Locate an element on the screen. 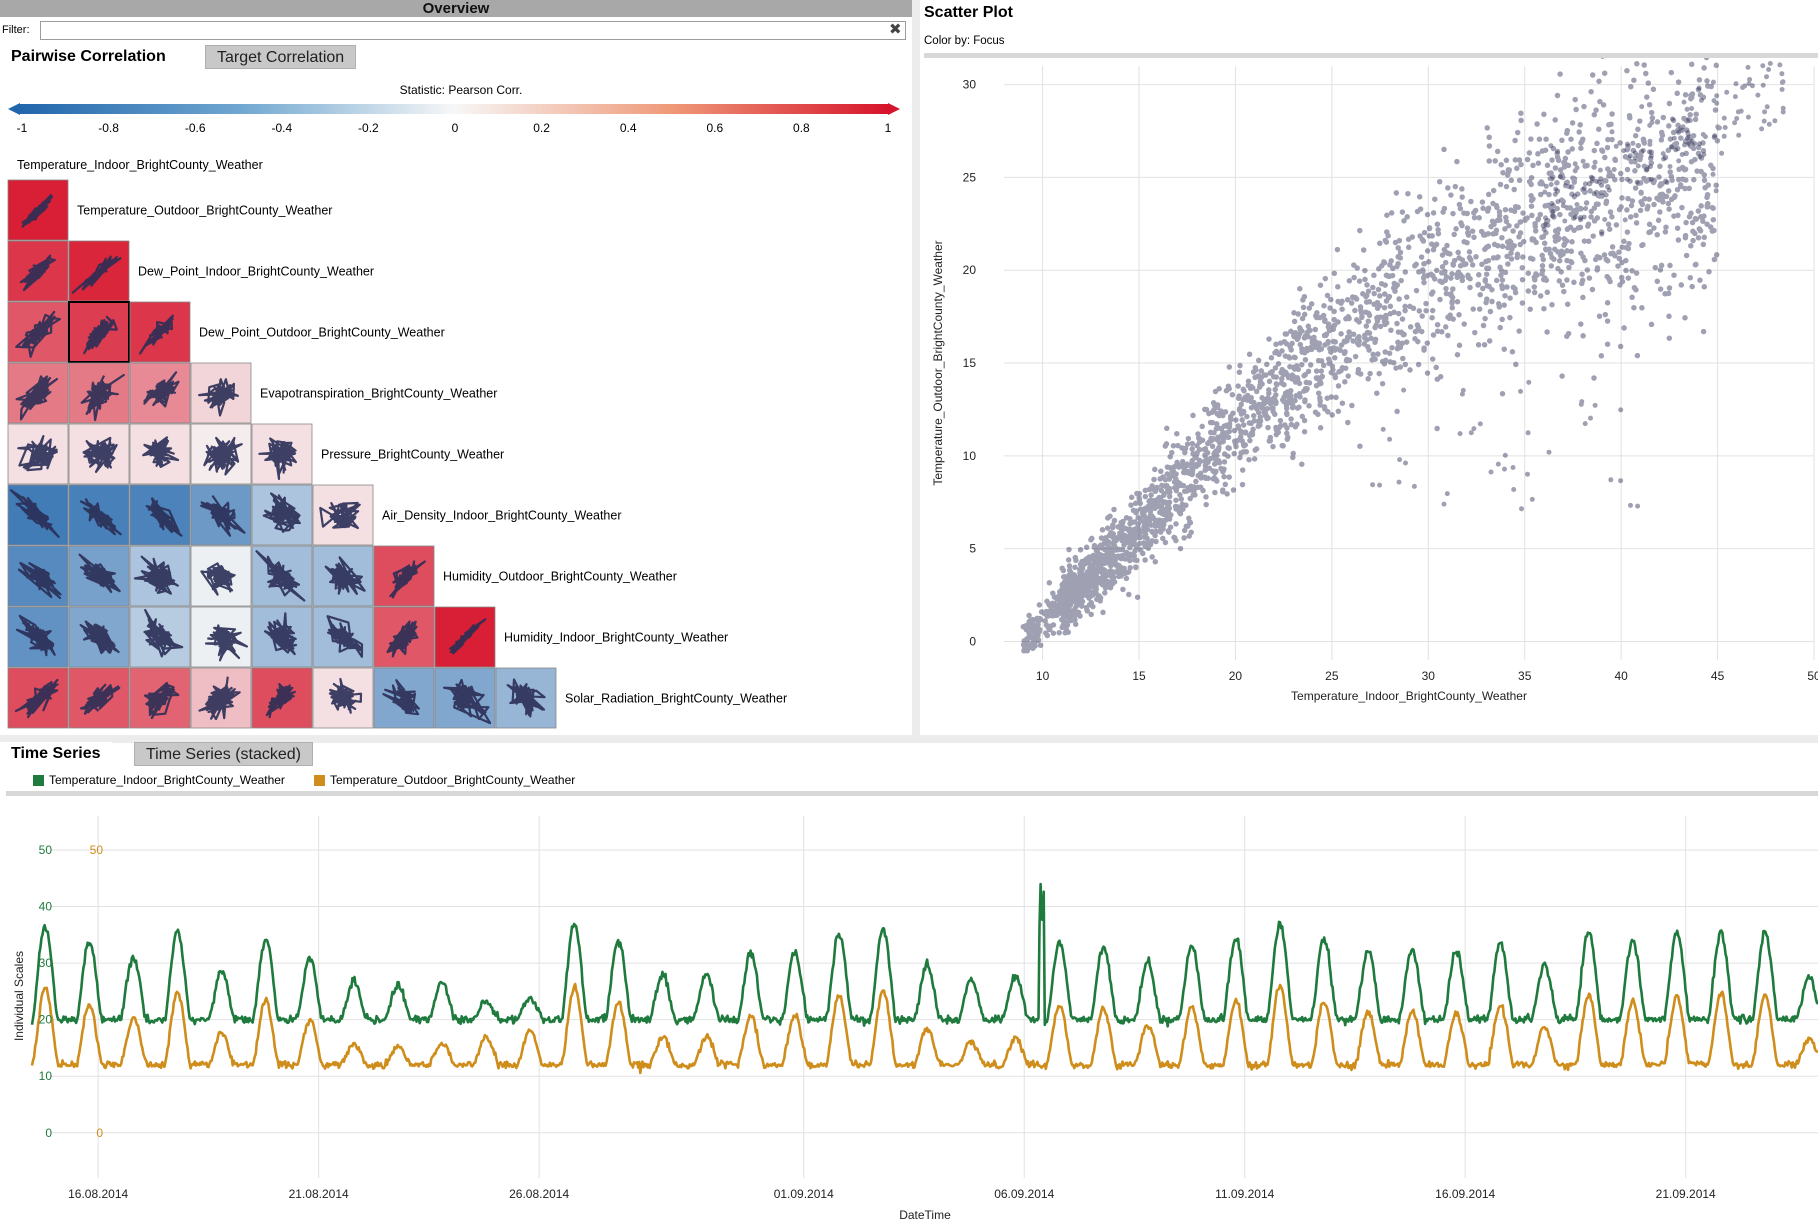 The height and width of the screenshot is (1220, 1818). scatter-y-tick-label: 10 is located at coordinates (970, 456).